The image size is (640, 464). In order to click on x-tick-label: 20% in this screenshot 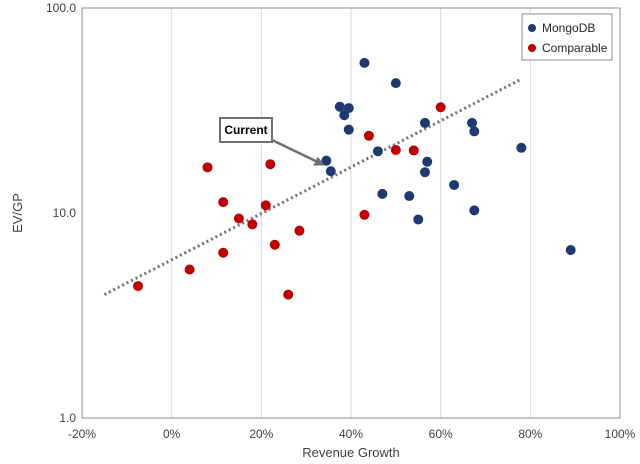, I will do `click(261, 434)`.